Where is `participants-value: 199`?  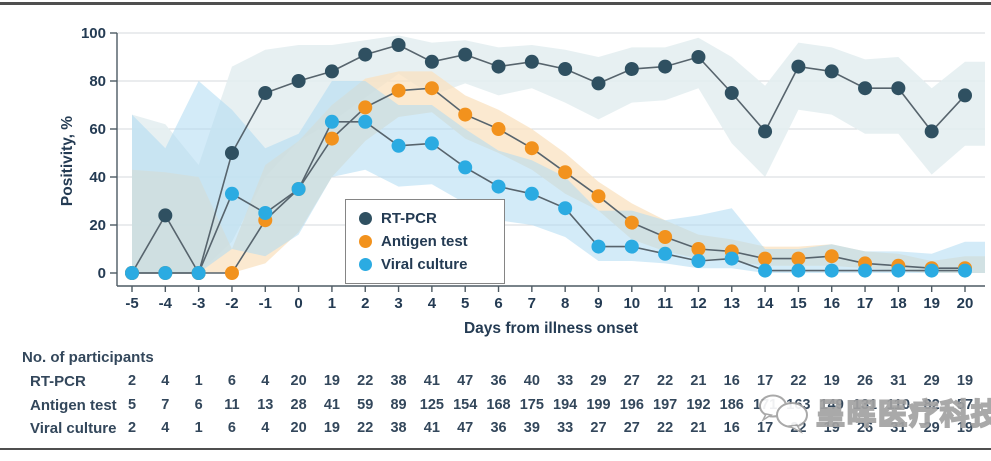 participants-value: 199 is located at coordinates (598, 404).